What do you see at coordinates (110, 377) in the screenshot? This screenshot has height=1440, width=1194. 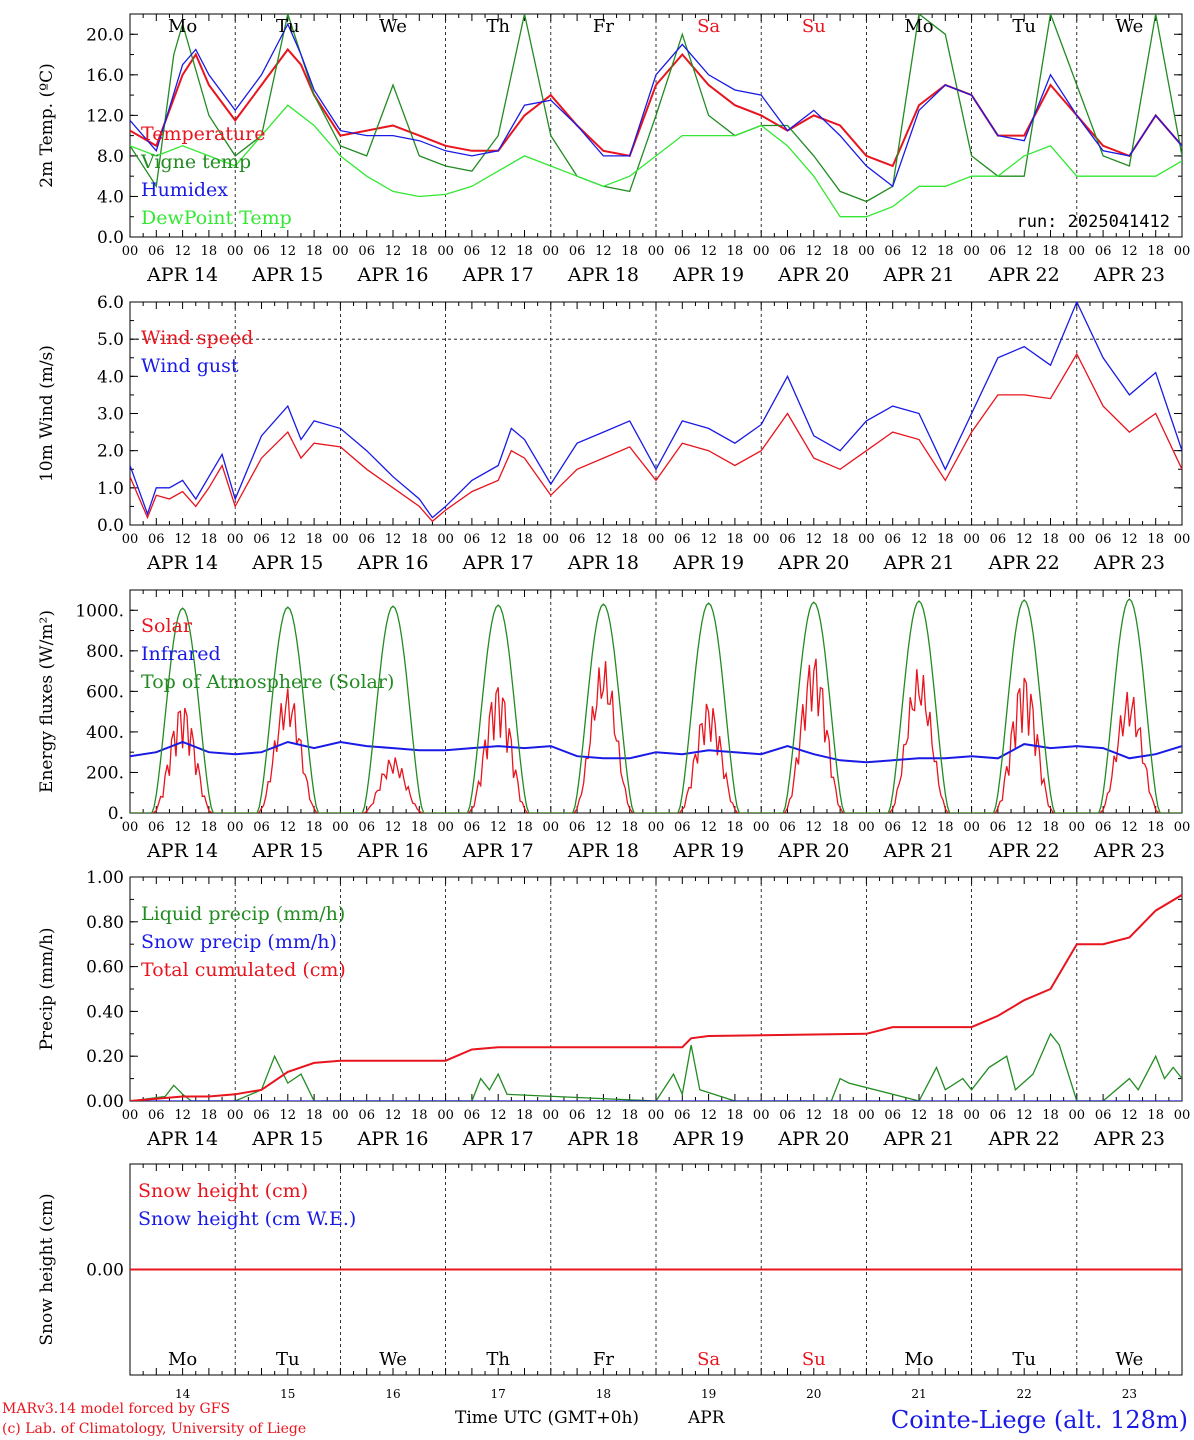 I see `y-tick-label: 4.0` at bounding box center [110, 377].